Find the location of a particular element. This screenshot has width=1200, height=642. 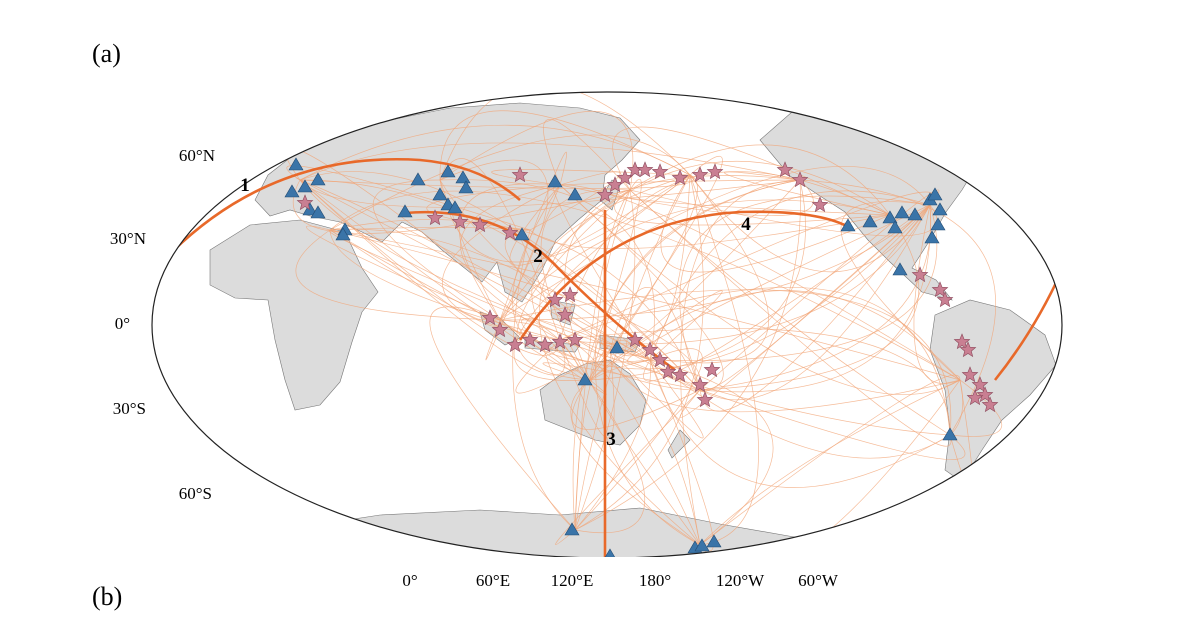

lat-label: 0° is located at coordinates (122, 323).